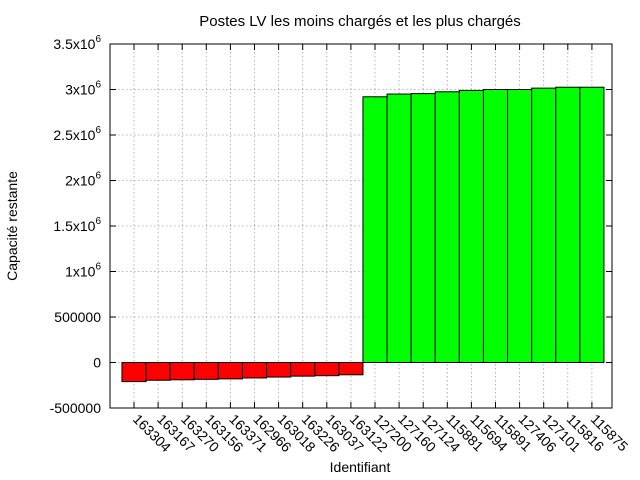 The image size is (640, 480). I want to click on y-tick-label: 2x10⁶, so click(83, 180).